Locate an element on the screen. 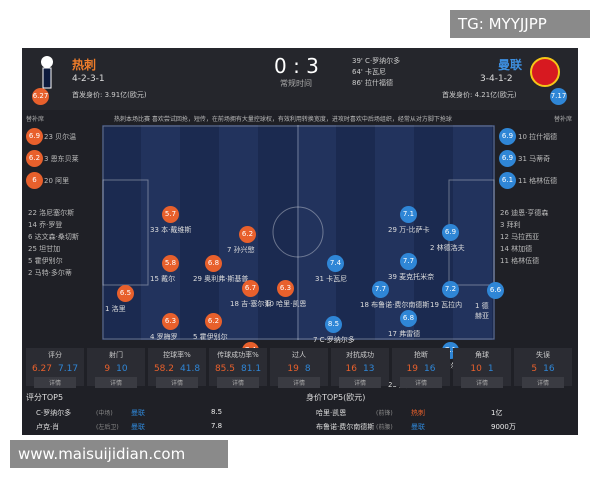 The width and height of the screenshot is (600, 480). stat-values: 16 13 is located at coordinates (360, 369).